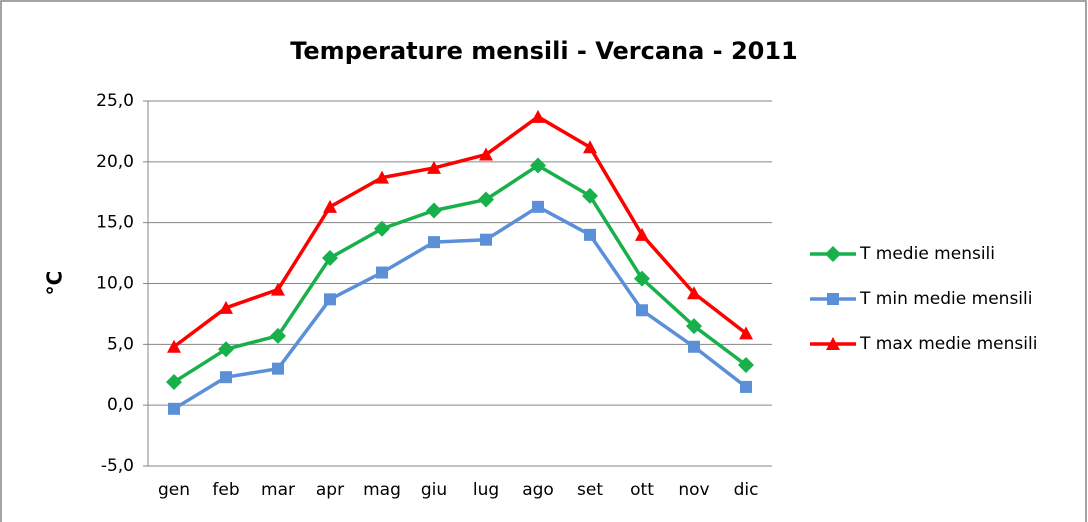 This screenshot has width=1088, height=522. I want to click on legend-label: T min medie mensili, so click(945, 299).